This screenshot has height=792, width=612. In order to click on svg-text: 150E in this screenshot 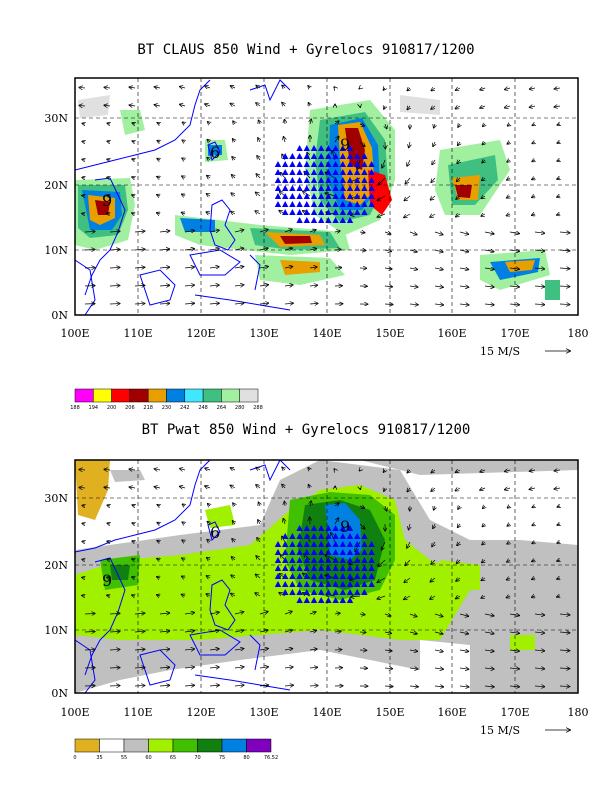, I will do `click(389, 333)`.